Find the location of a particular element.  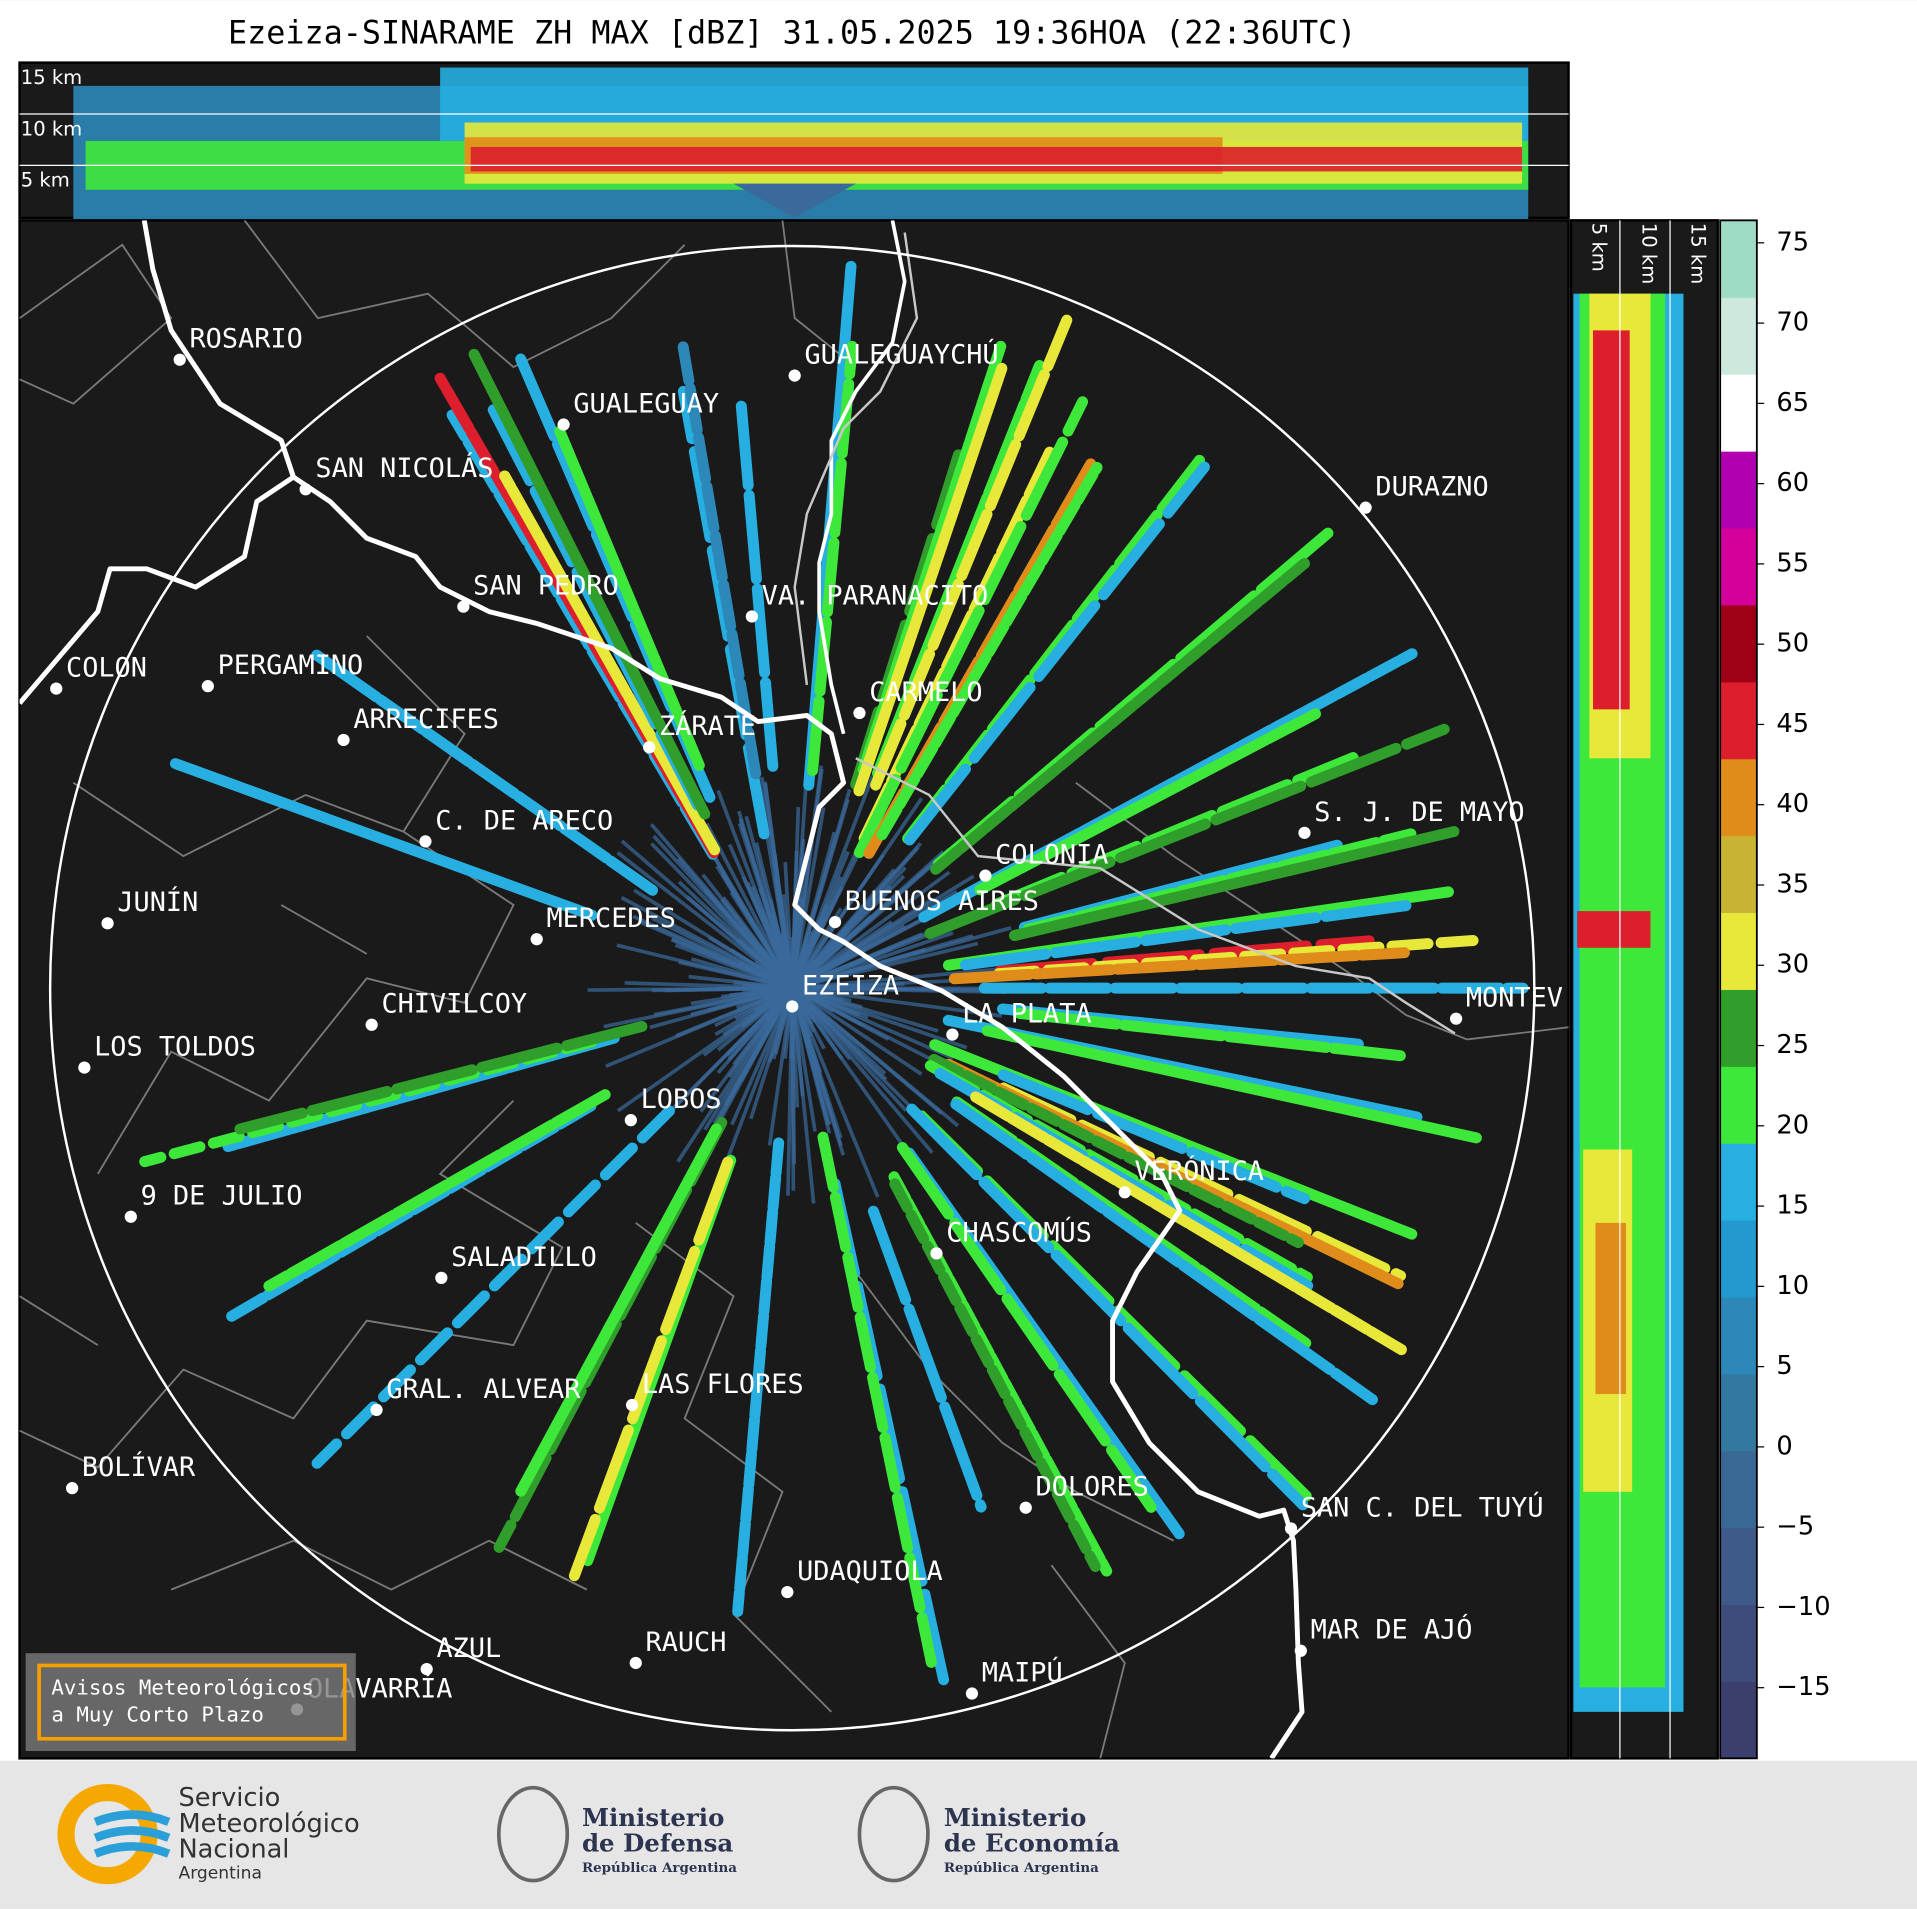

colorbar-tick-label: 10 is located at coordinates (1792, 1286).